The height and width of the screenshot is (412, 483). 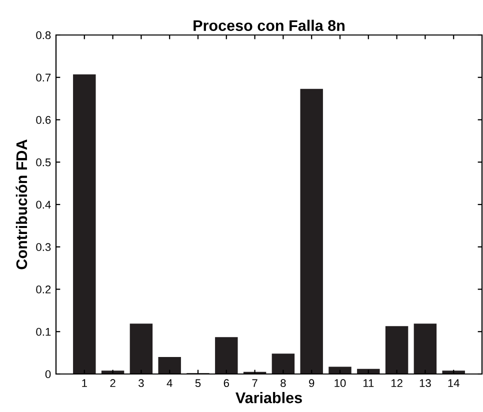 What do you see at coordinates (311, 383) in the screenshot?
I see `x-tick-label: 9` at bounding box center [311, 383].